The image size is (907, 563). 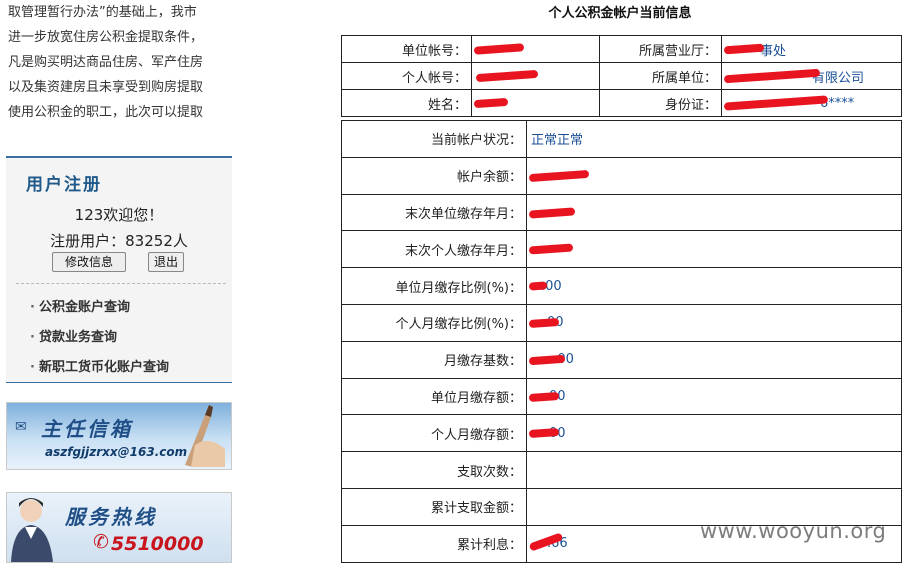 I want to click on table-row: 支取次数：, so click(x=621, y=470).